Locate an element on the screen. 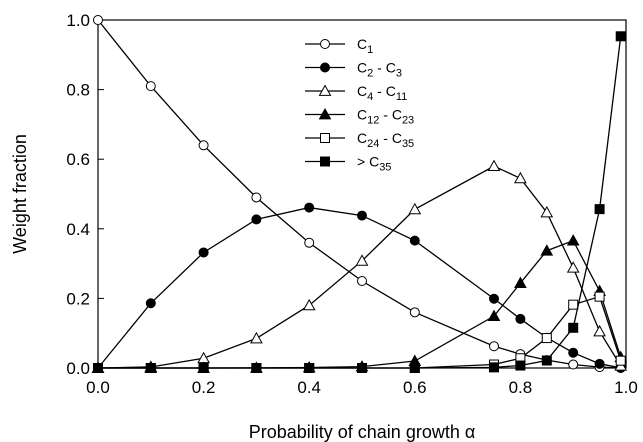 The width and height of the screenshot is (643, 442). legend-label: C2 - C3 is located at coordinates (379, 70).